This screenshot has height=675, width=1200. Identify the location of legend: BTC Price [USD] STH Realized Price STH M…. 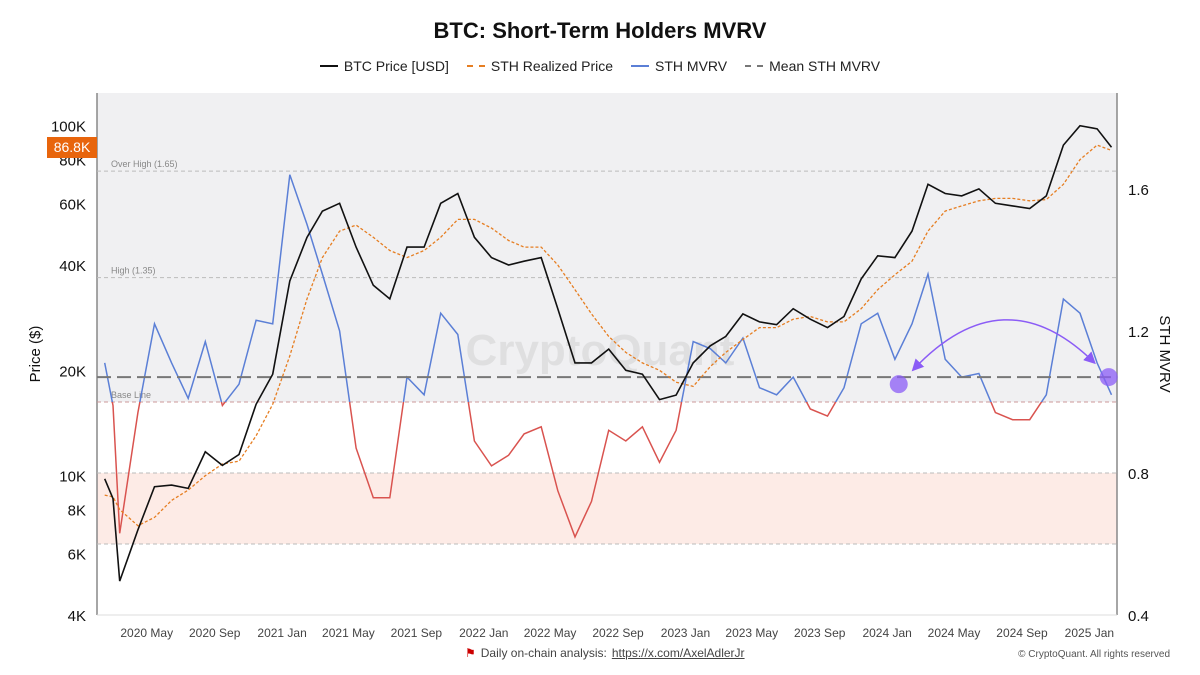
(600, 66).